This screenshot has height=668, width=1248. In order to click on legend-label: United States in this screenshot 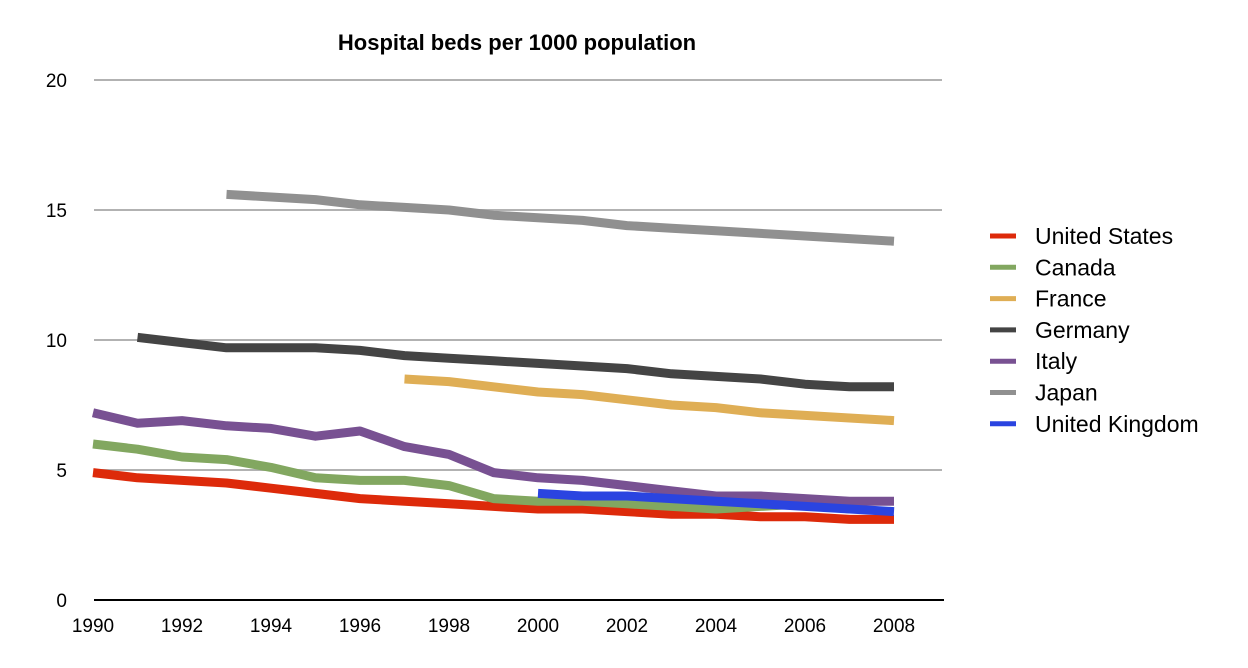, I will do `click(1104, 236)`.